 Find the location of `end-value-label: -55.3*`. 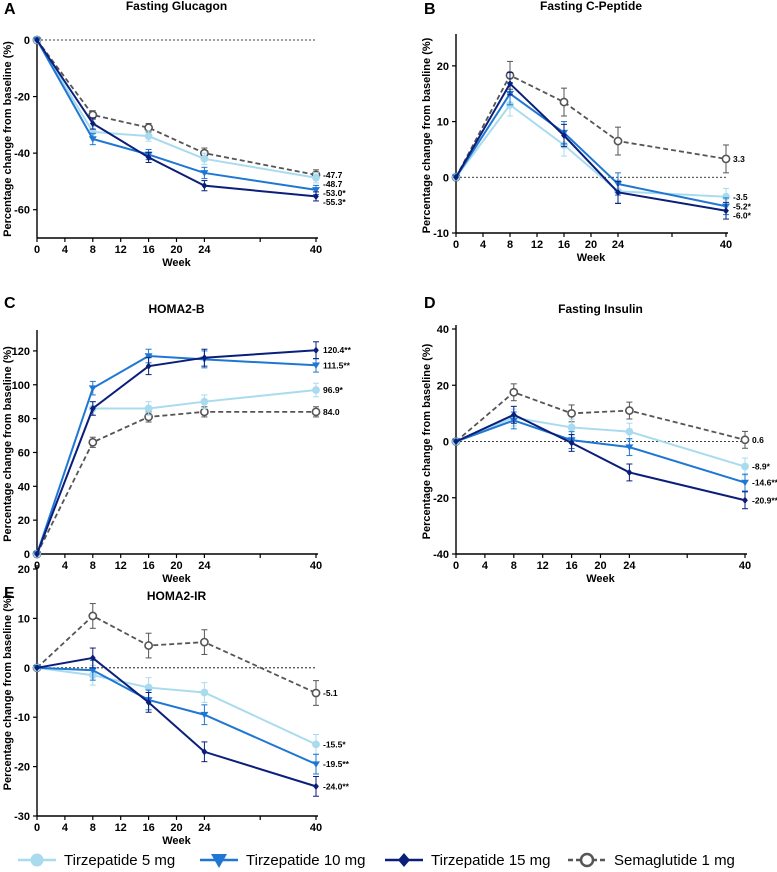

end-value-label: -55.3* is located at coordinates (334, 202).